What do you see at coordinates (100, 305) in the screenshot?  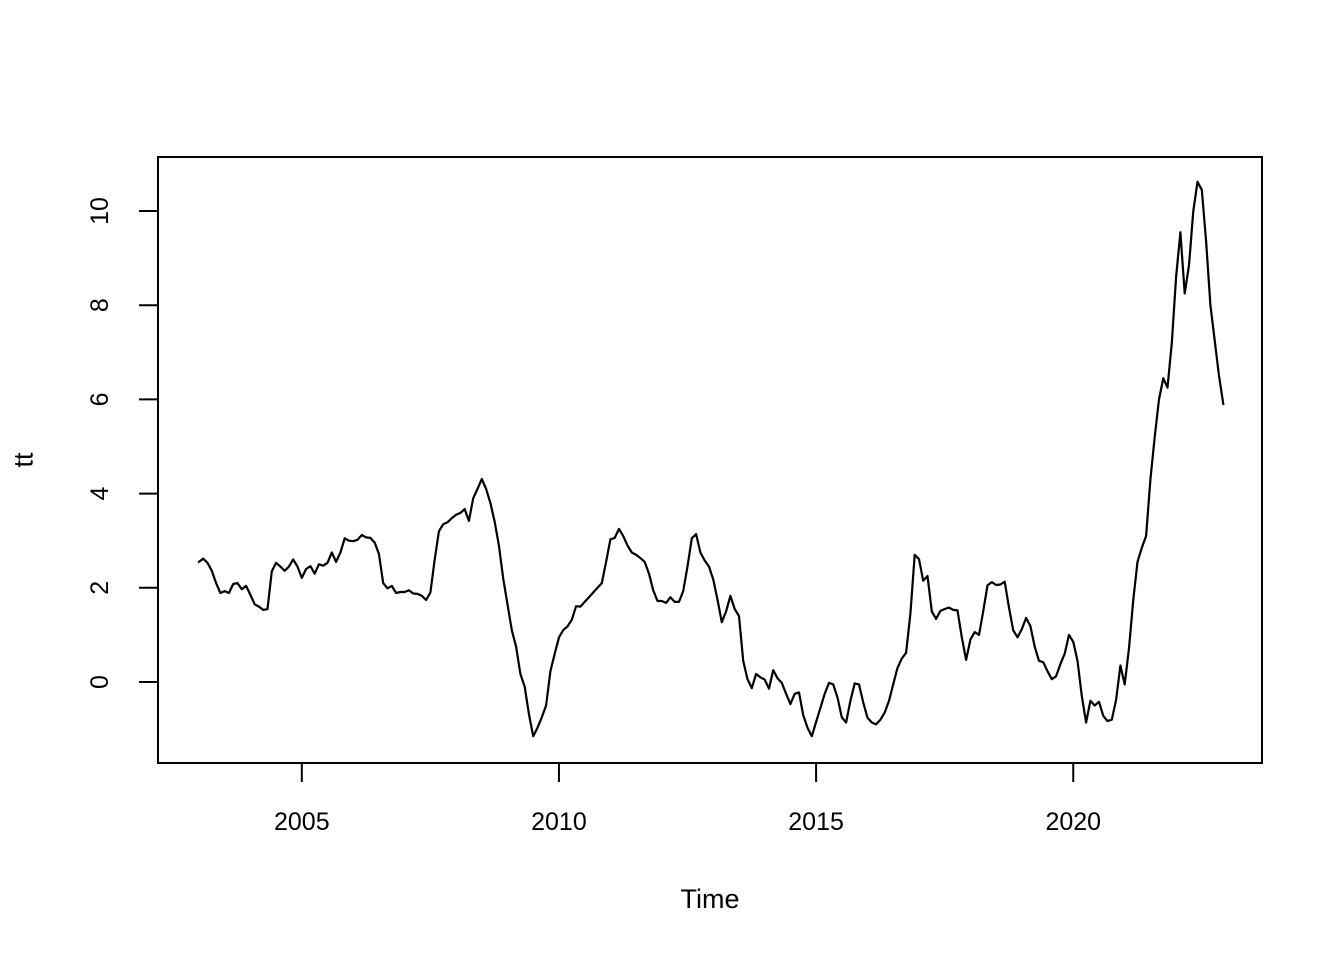 I see `y-tick-label: 8` at bounding box center [100, 305].